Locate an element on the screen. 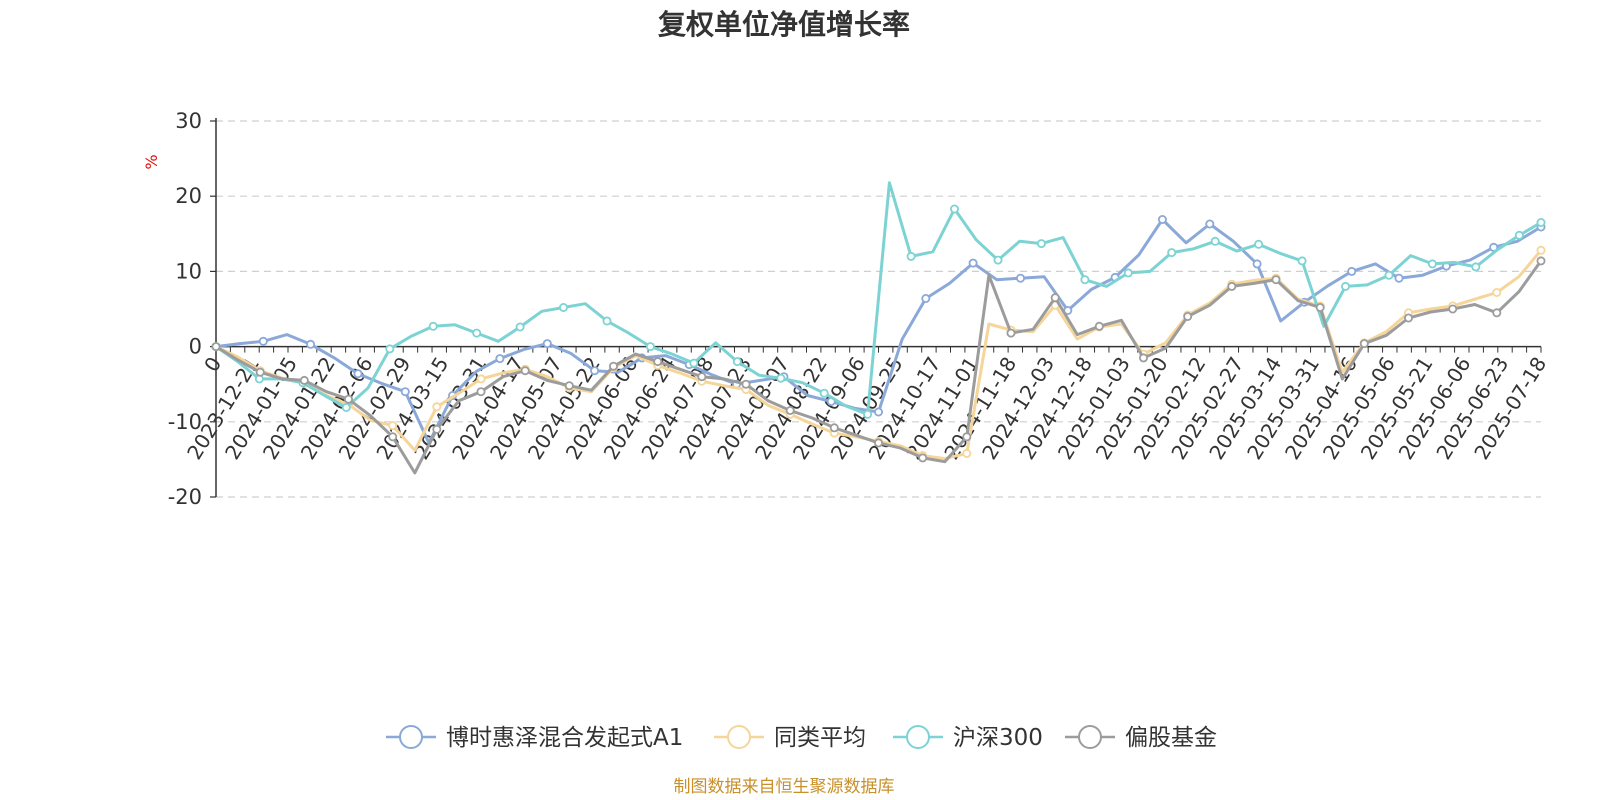 This screenshot has height=800, width=1600. legend-item-3: 偏股基金 is located at coordinates (1141, 738).